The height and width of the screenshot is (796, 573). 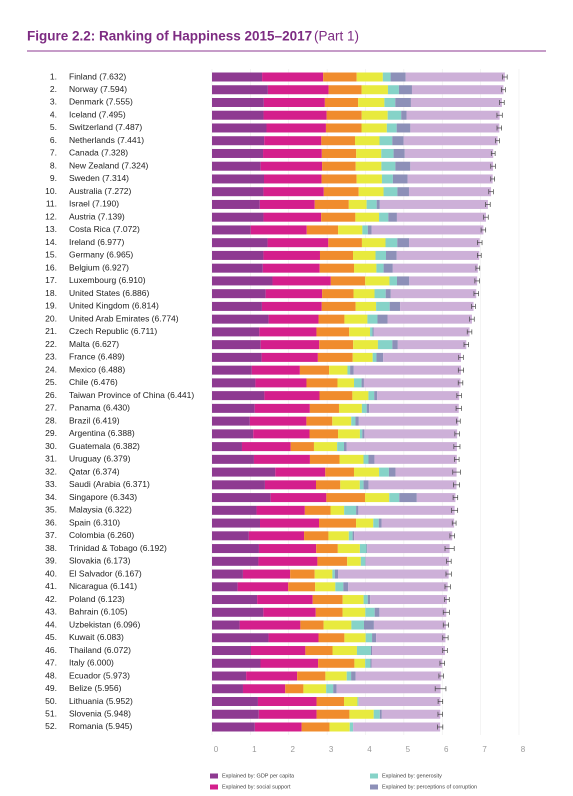 What do you see at coordinates (256, 787) in the screenshot?
I see `legend-label: Explained by: social support` at bounding box center [256, 787].